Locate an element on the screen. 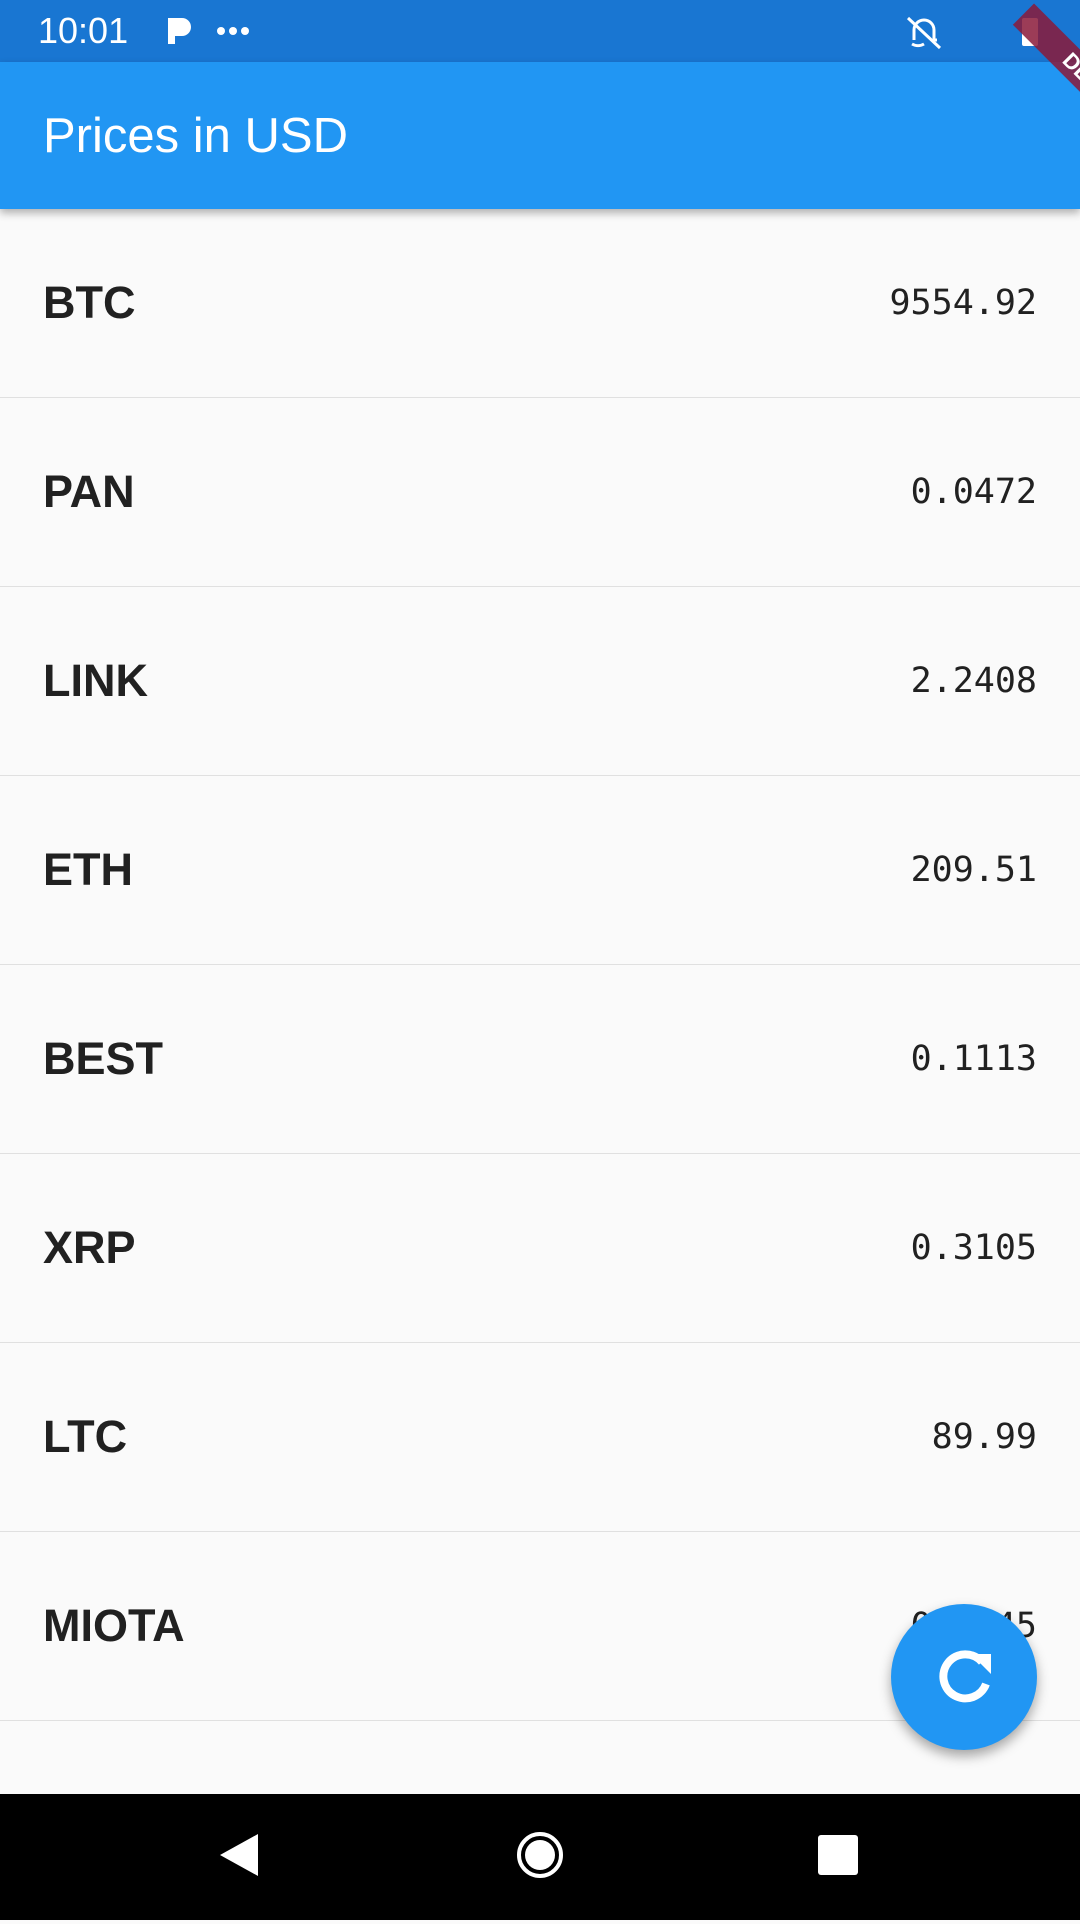 The width and height of the screenshot is (1080, 1924). home-button-inner is located at coordinates (540, 1855).